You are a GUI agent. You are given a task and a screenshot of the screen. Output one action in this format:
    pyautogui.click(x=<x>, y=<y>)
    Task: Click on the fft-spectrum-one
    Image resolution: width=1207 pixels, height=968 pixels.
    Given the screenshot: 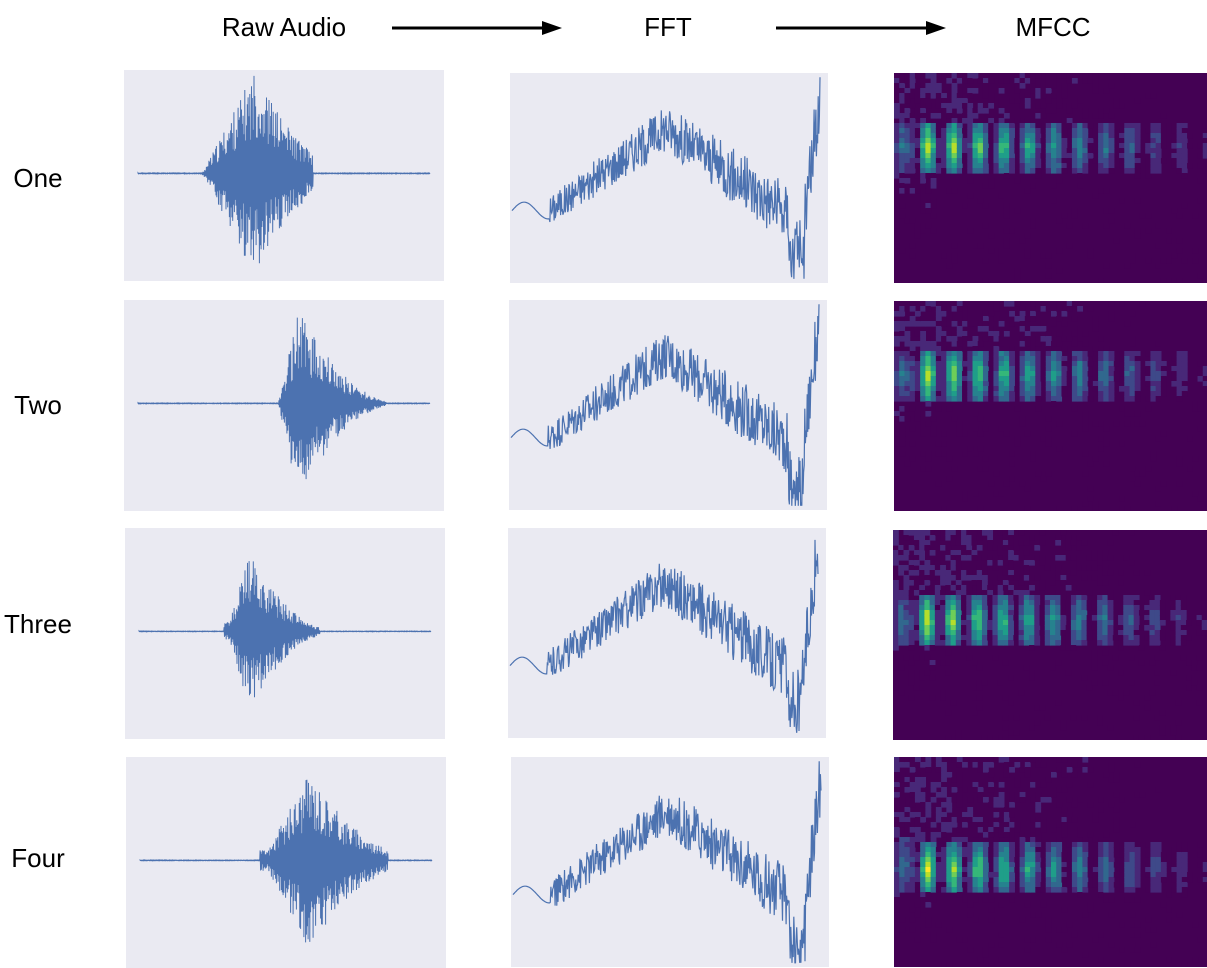 What is the action you would take?
    pyautogui.click(x=666, y=178)
    